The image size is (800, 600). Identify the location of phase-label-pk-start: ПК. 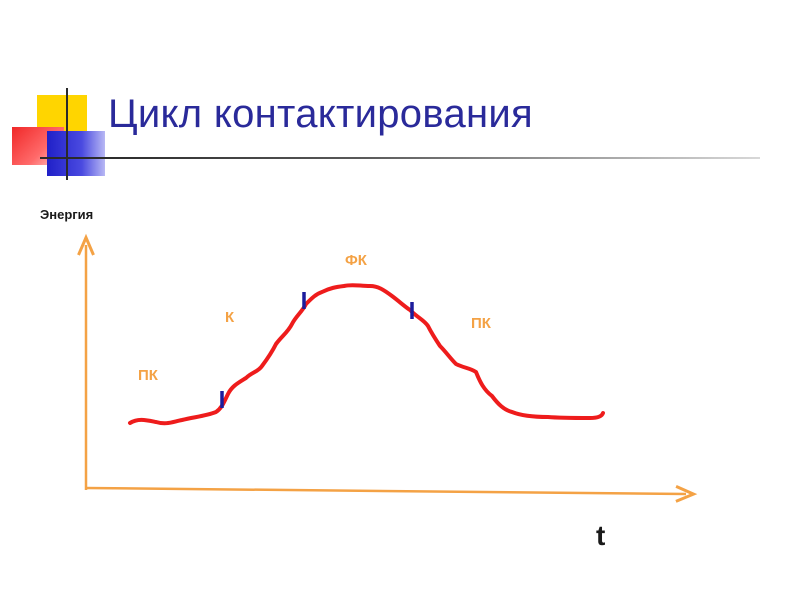
(148, 375).